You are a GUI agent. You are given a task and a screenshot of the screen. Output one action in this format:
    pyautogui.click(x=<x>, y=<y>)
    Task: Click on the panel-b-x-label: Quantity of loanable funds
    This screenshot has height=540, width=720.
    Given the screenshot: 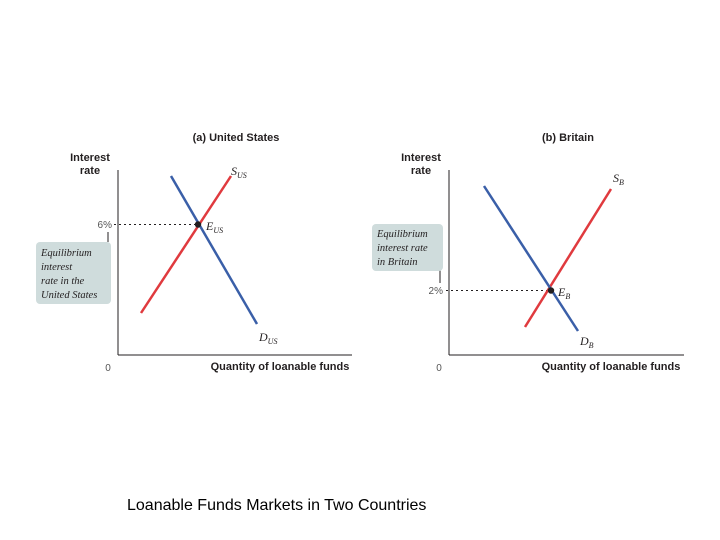 What is the action you would take?
    pyautogui.click(x=611, y=367)
    